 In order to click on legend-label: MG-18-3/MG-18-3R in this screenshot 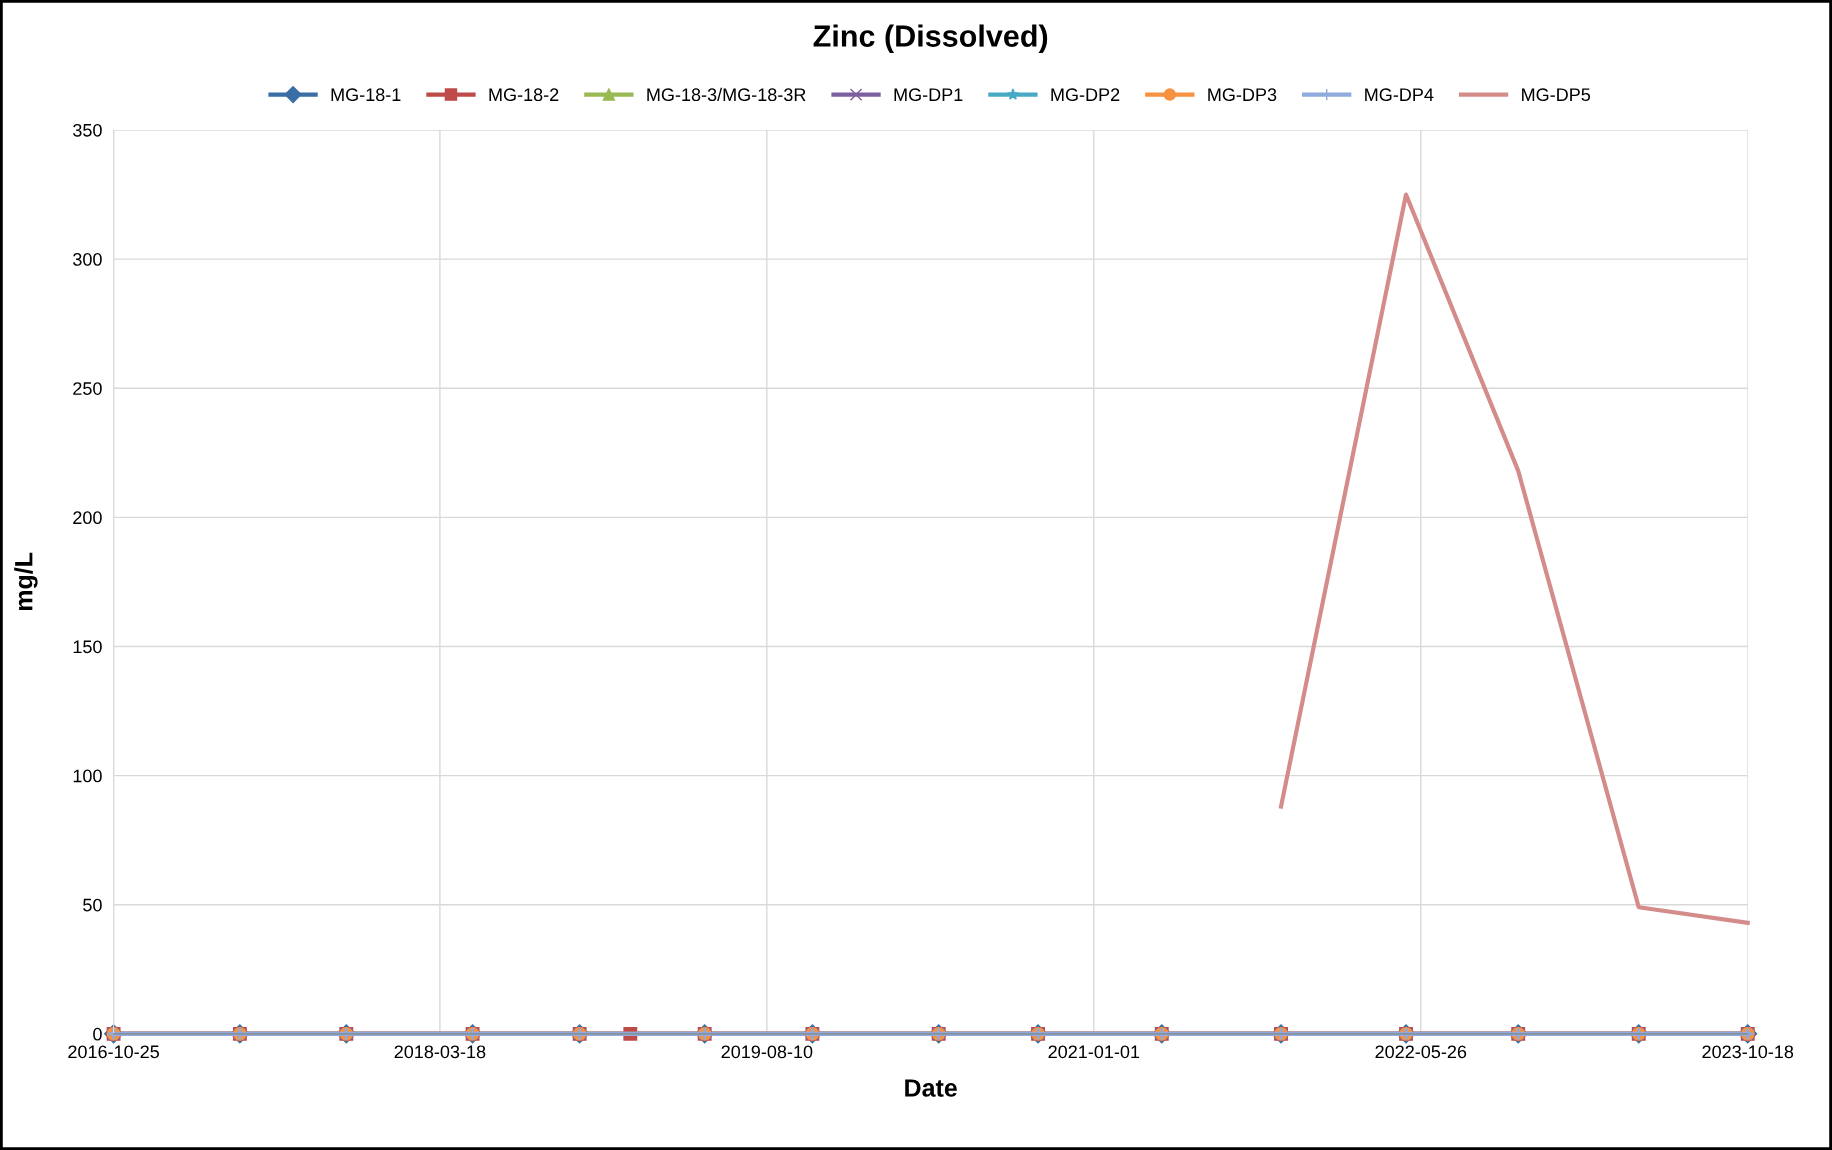, I will do `click(726, 94)`.